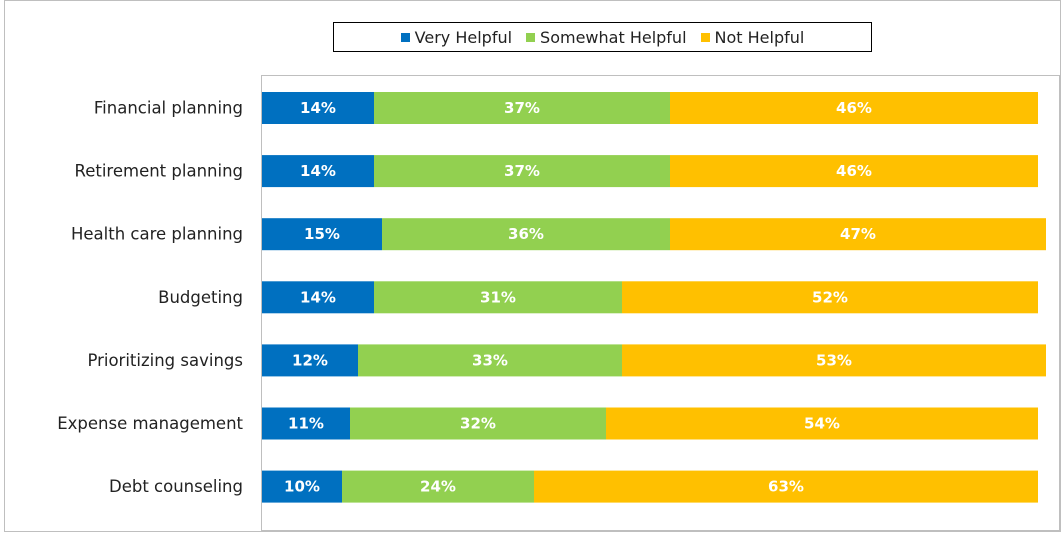  What do you see at coordinates (705, 37) in the screenshot?
I see `legend-swatch-not-helpful` at bounding box center [705, 37].